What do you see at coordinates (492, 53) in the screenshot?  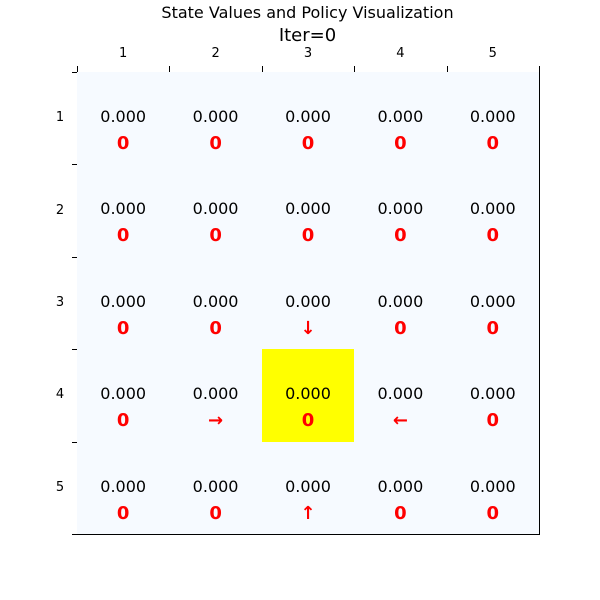 I see `x-tick-label: 5` at bounding box center [492, 53].